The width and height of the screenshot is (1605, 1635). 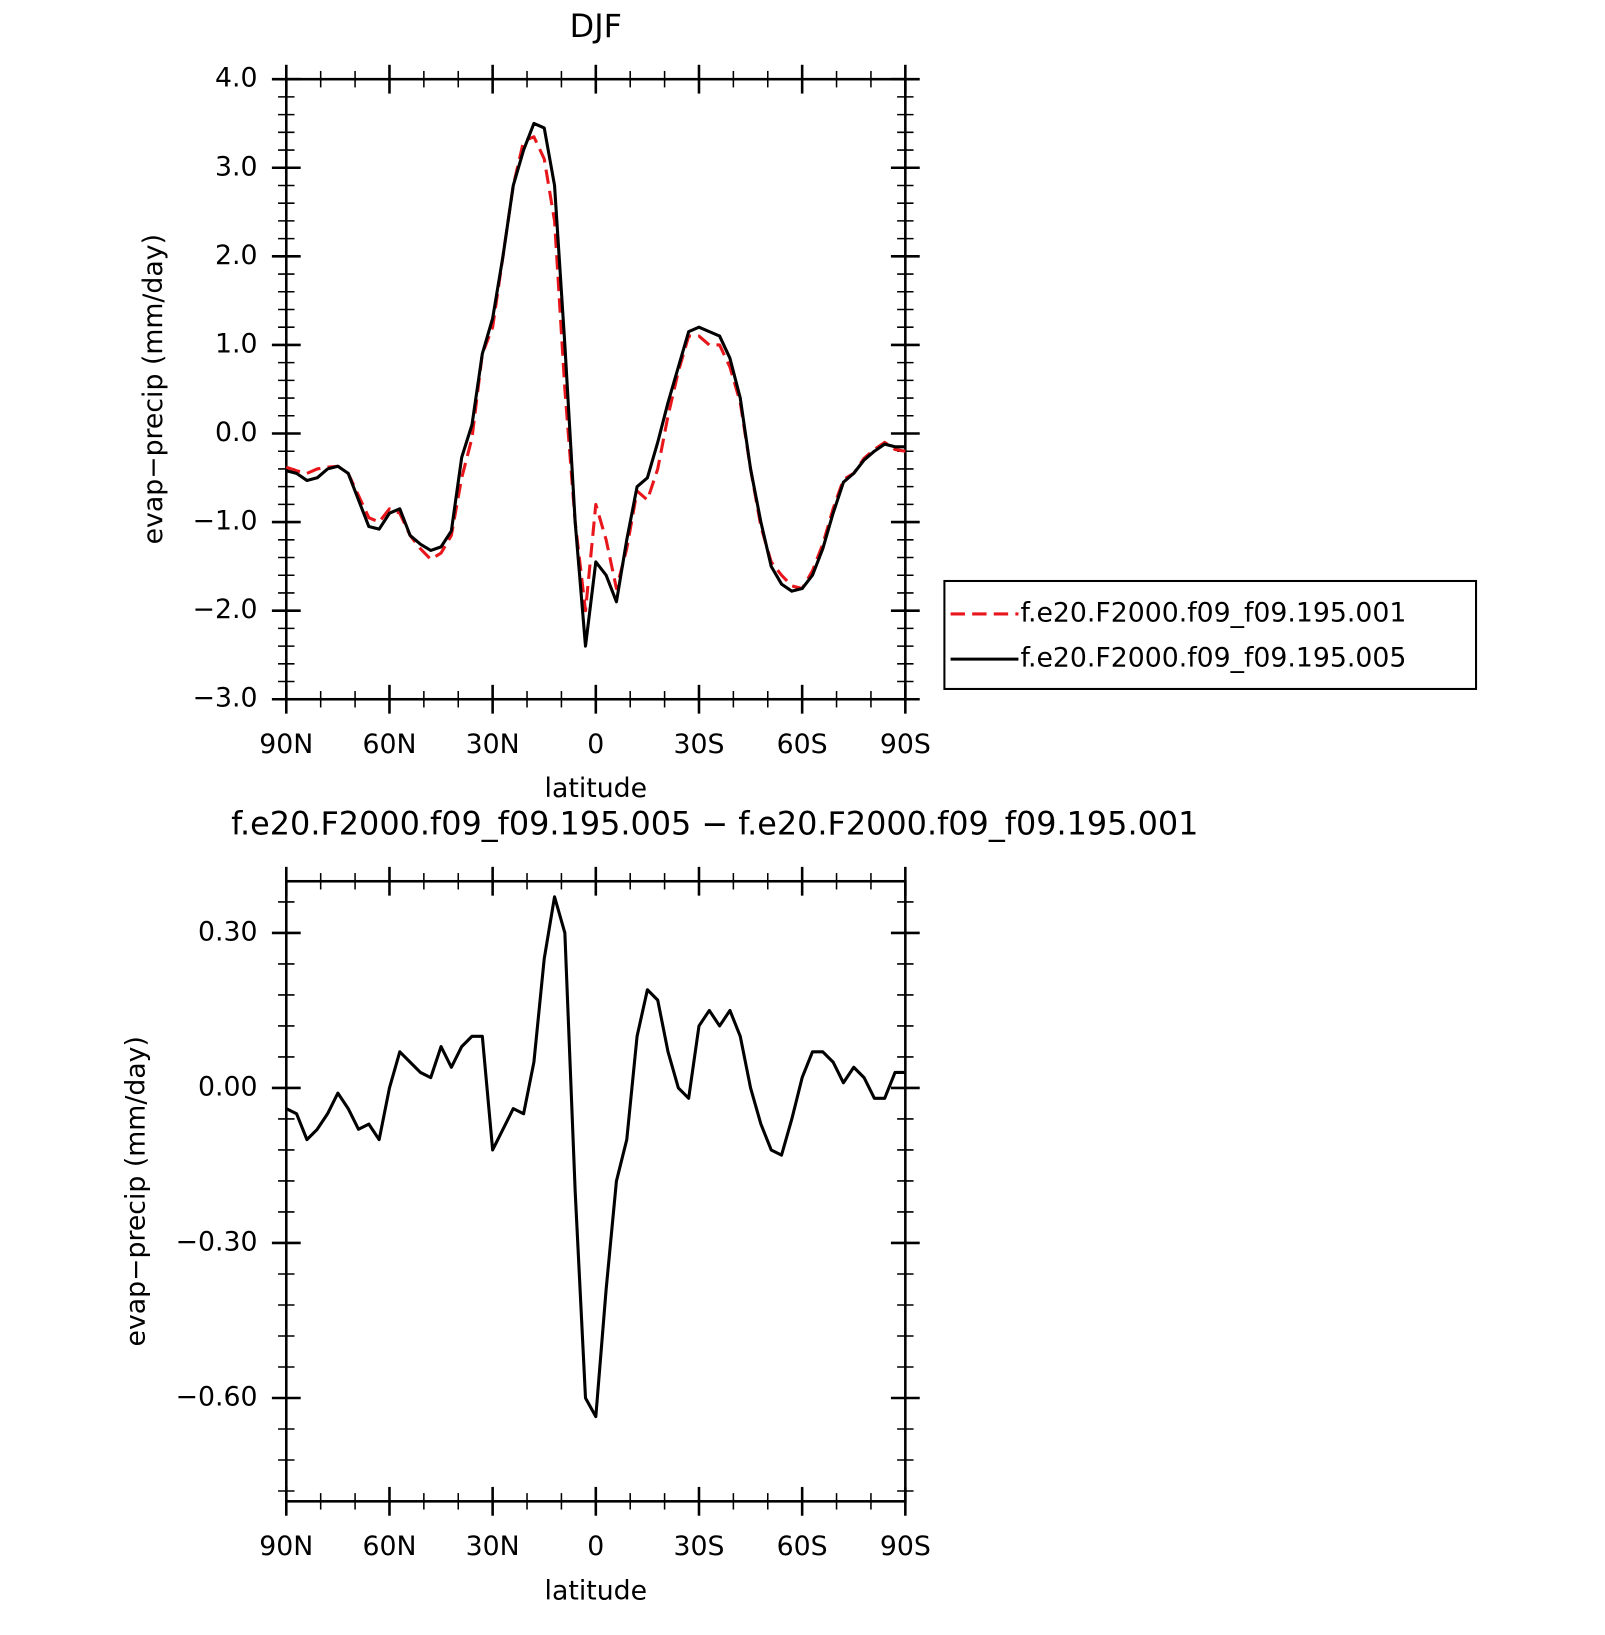 I want to click on y-tick-label: 3.0, so click(x=236, y=166).